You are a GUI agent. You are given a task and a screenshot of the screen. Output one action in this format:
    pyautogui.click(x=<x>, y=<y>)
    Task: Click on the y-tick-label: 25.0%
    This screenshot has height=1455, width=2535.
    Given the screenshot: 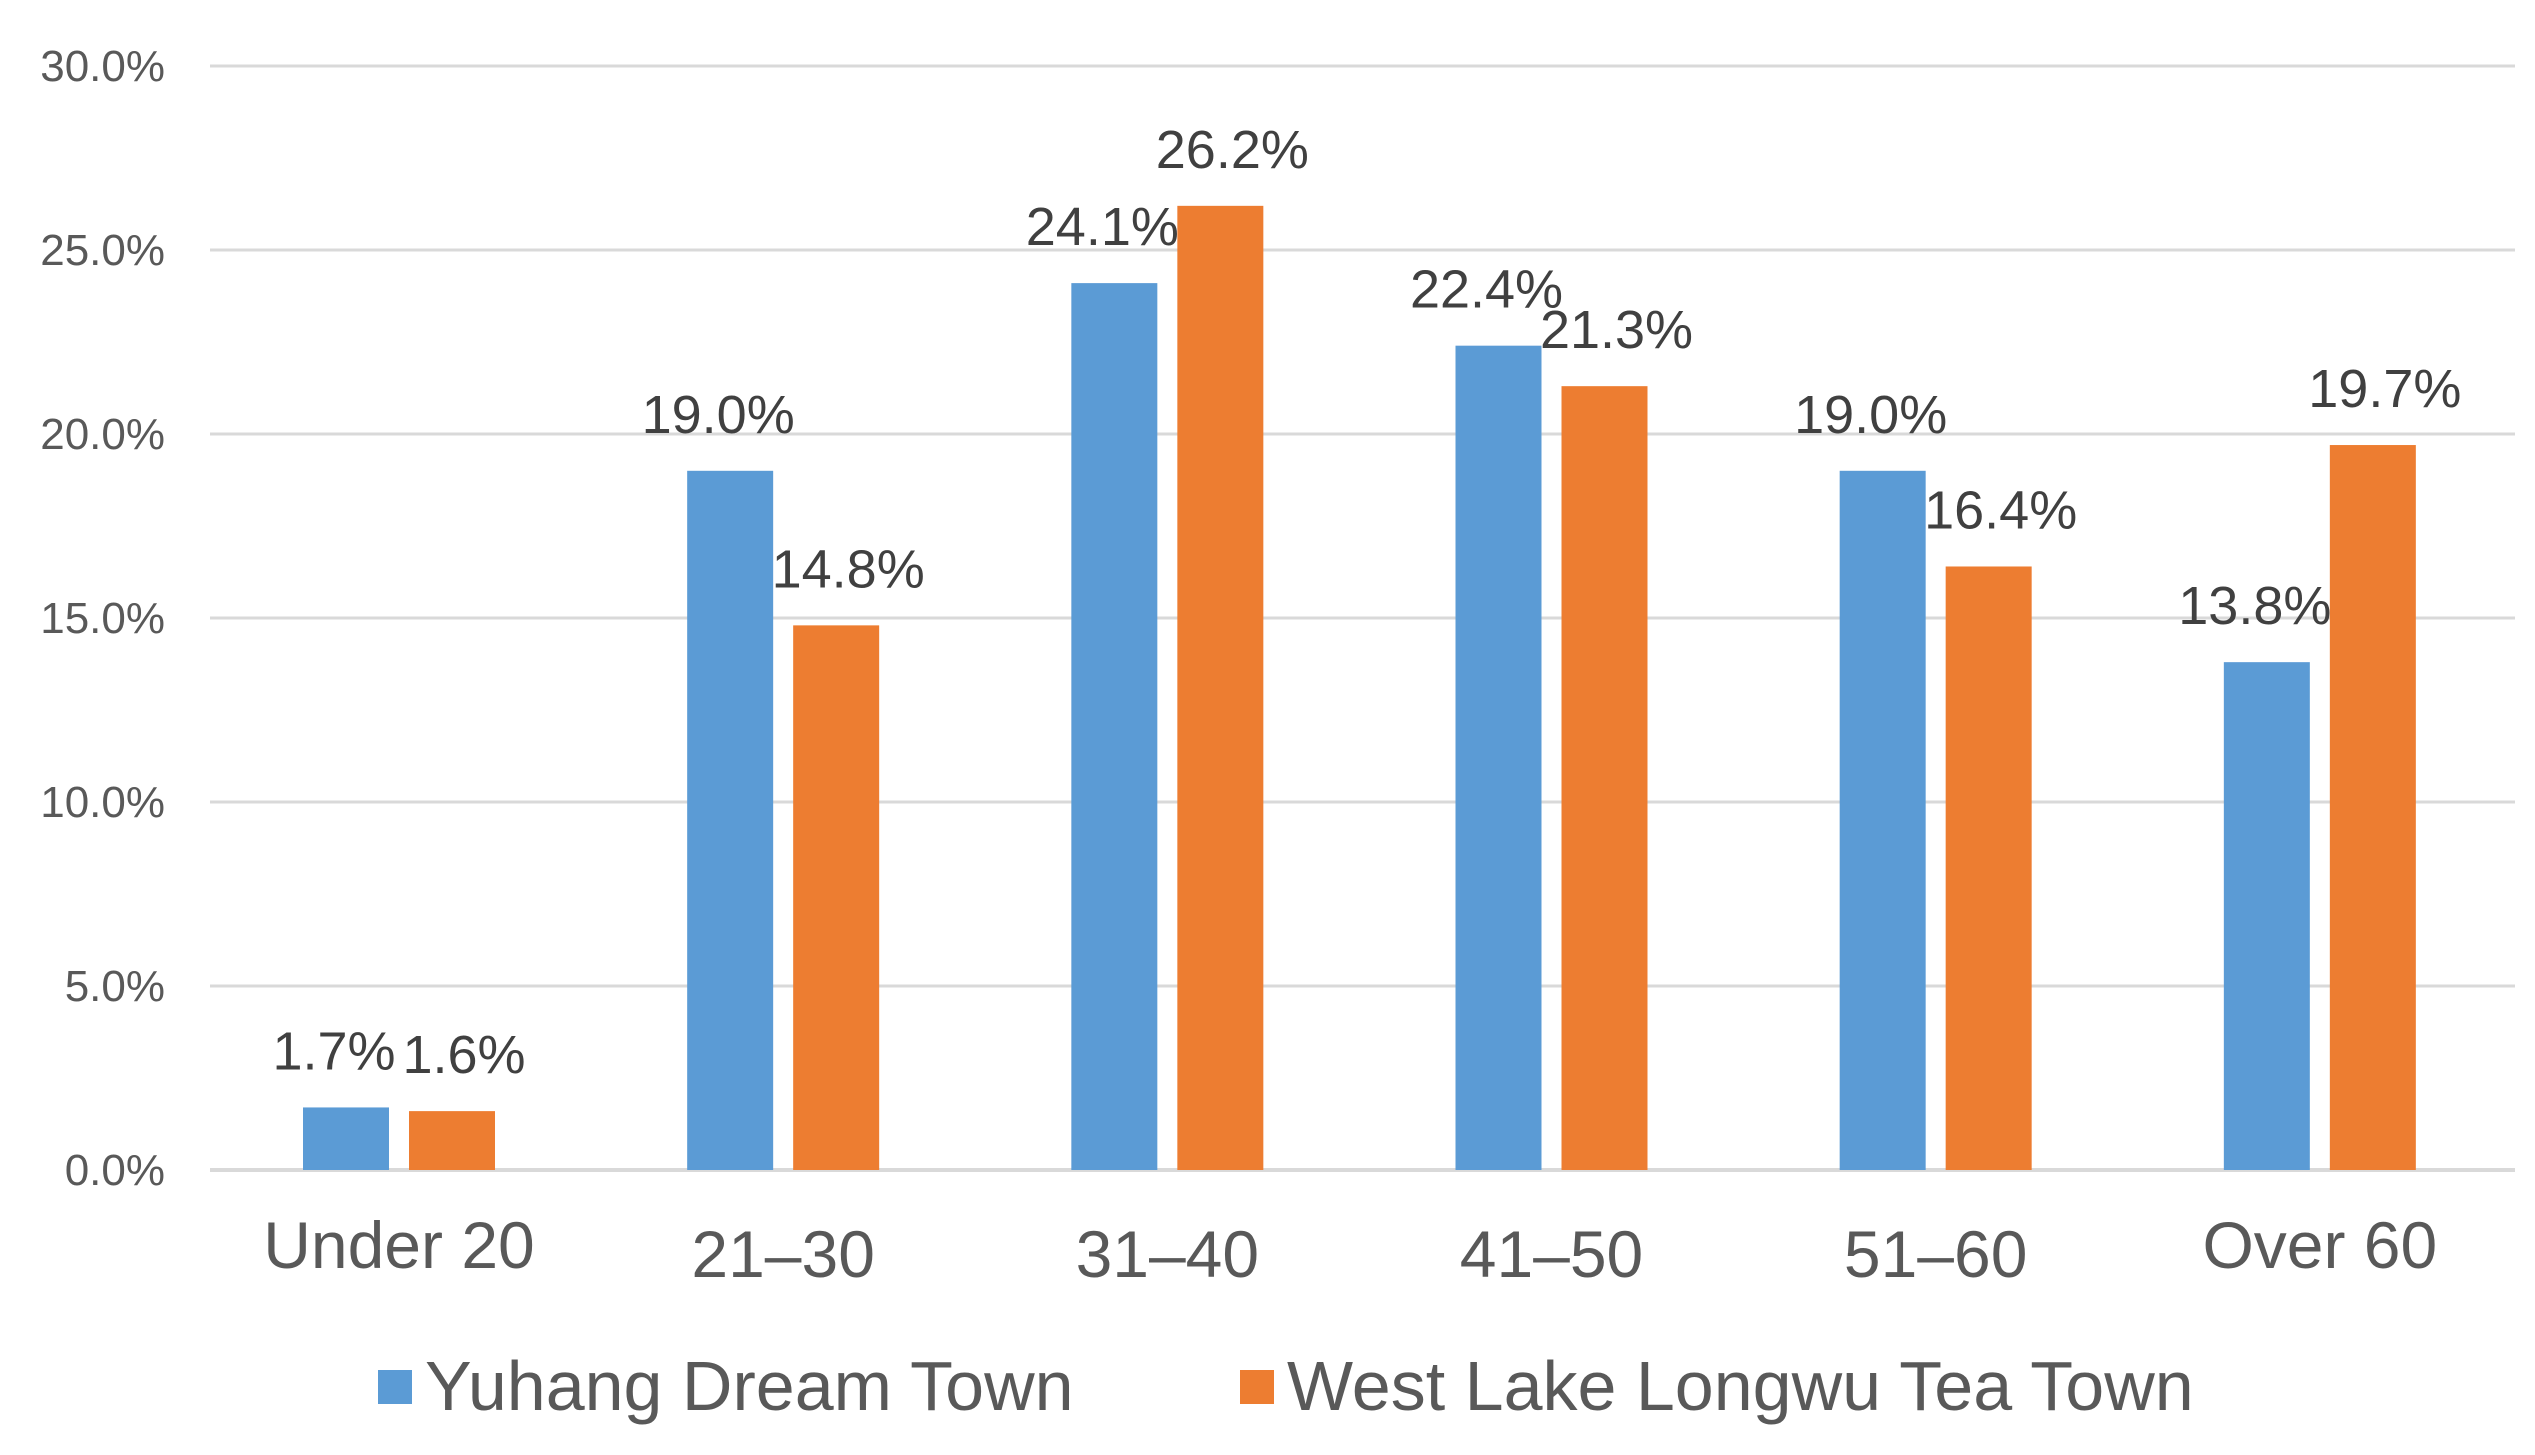 What is the action you would take?
    pyautogui.click(x=102, y=250)
    